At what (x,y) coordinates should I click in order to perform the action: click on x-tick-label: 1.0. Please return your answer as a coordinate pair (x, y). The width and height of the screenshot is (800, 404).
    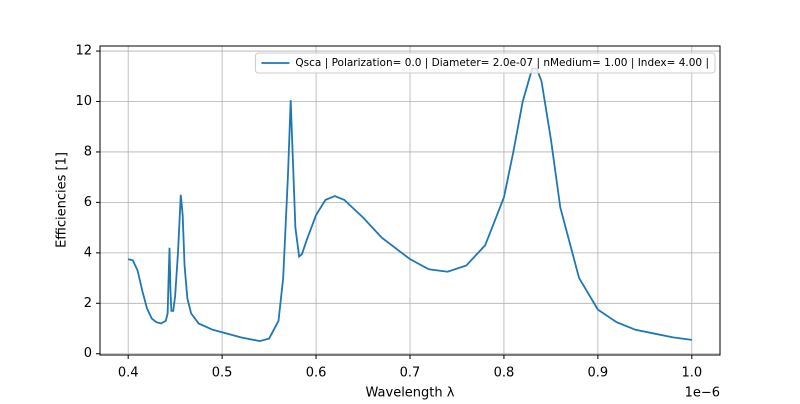
    Looking at the image, I should click on (691, 373).